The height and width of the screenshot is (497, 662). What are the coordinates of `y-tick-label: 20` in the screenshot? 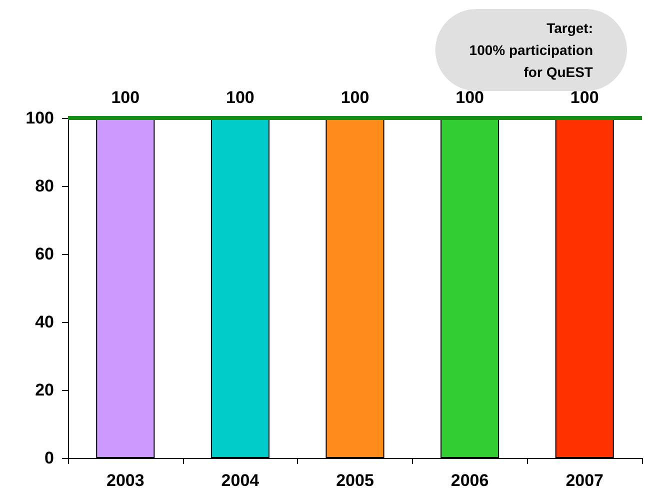 It's located at (44, 390).